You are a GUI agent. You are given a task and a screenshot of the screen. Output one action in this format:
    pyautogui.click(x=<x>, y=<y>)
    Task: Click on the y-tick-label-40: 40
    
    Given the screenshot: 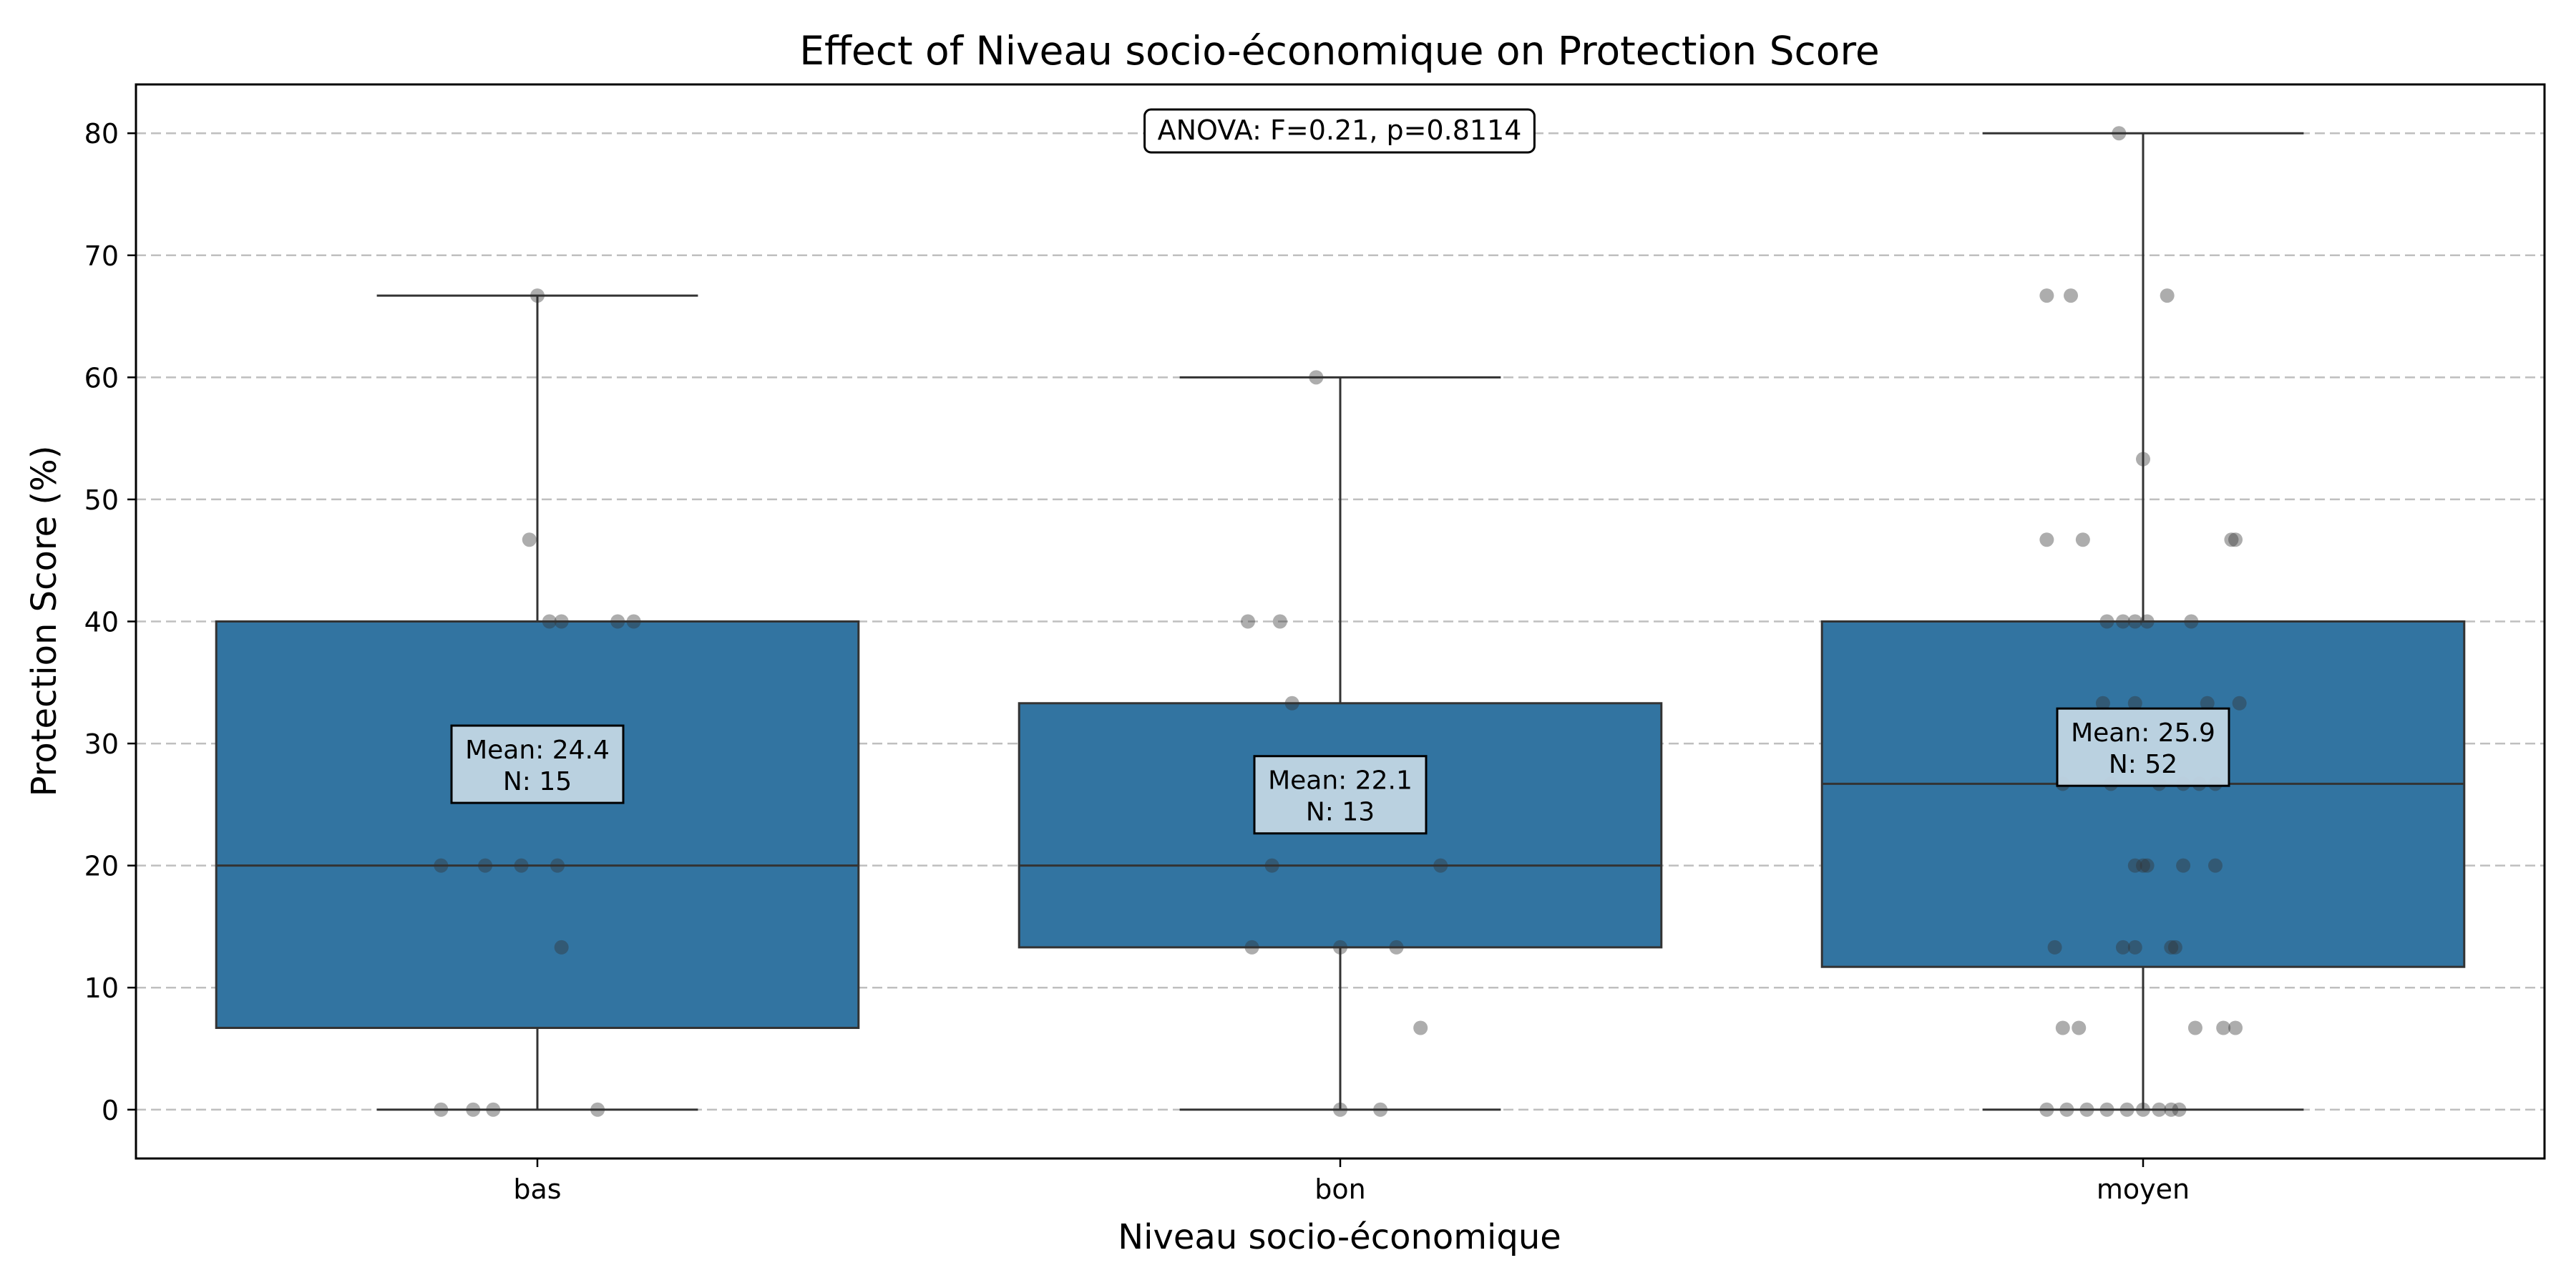 What is the action you would take?
    pyautogui.click(x=101, y=622)
    